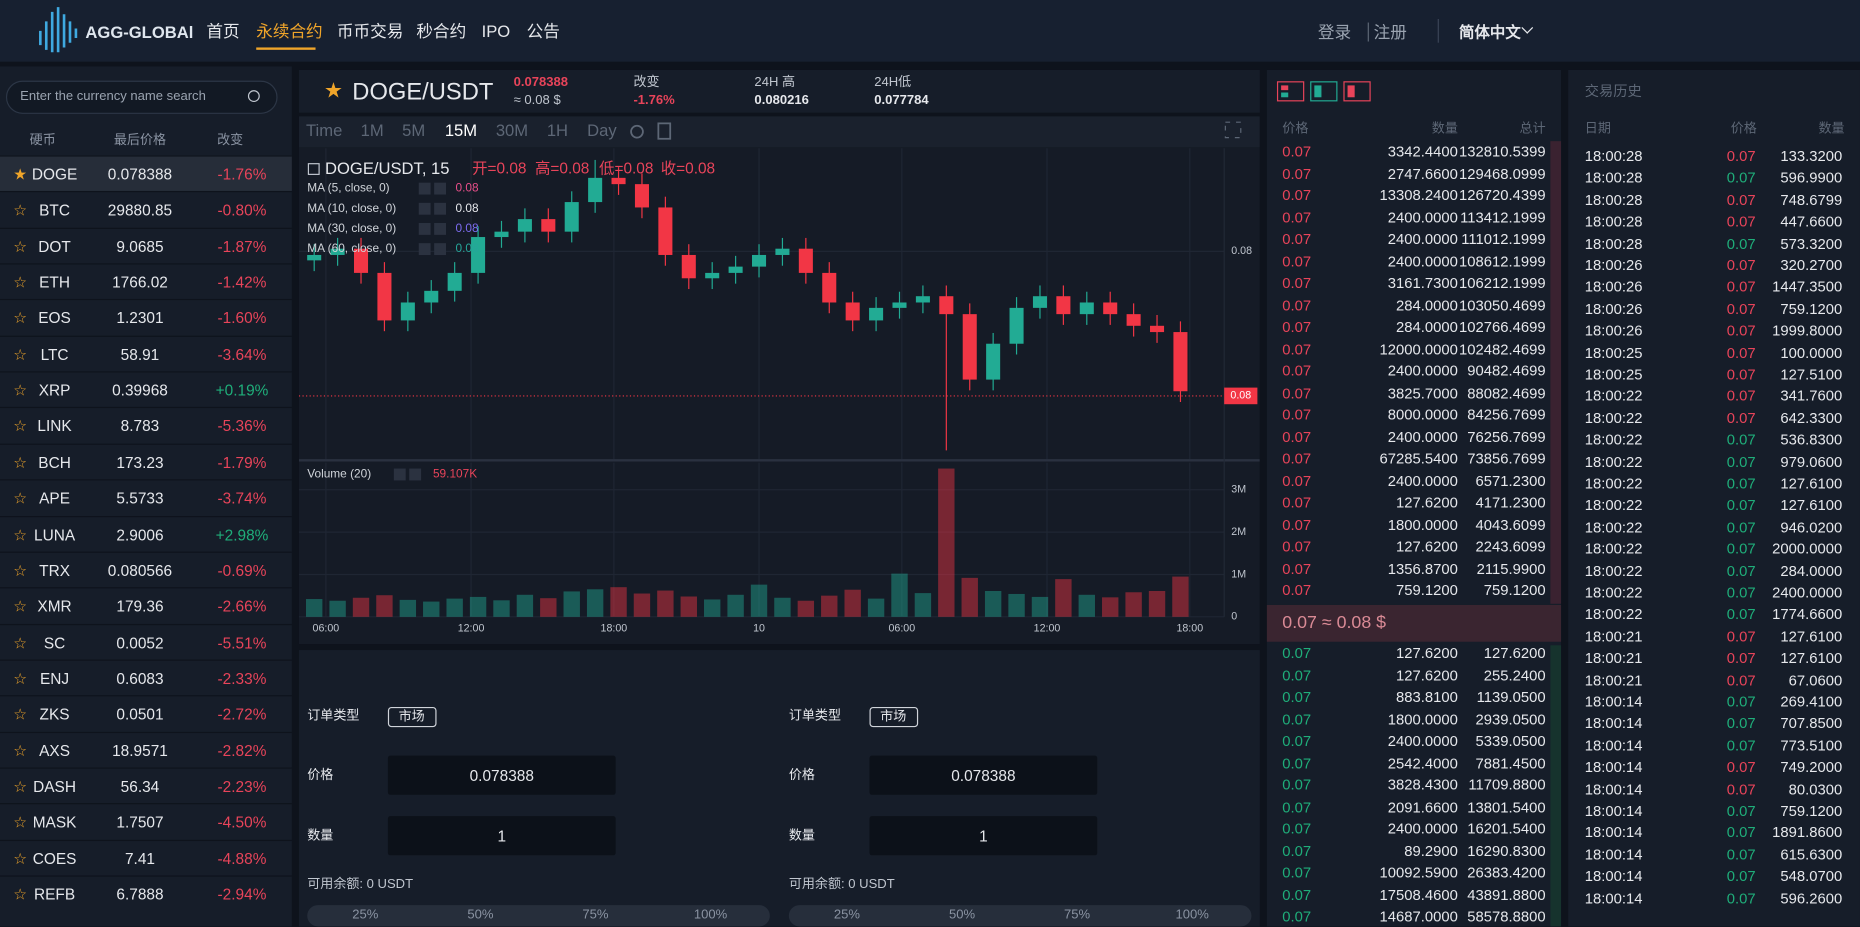 This screenshot has height=927, width=1860. Describe the element at coordinates (223, 31) in the screenshot. I see `nav-item: 首页` at that location.